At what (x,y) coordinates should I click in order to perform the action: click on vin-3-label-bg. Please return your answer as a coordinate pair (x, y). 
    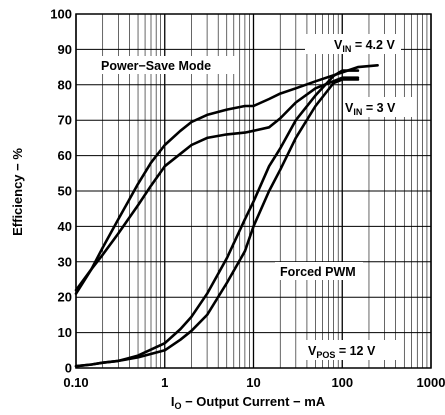
    Looking at the image, I should click on (379, 107).